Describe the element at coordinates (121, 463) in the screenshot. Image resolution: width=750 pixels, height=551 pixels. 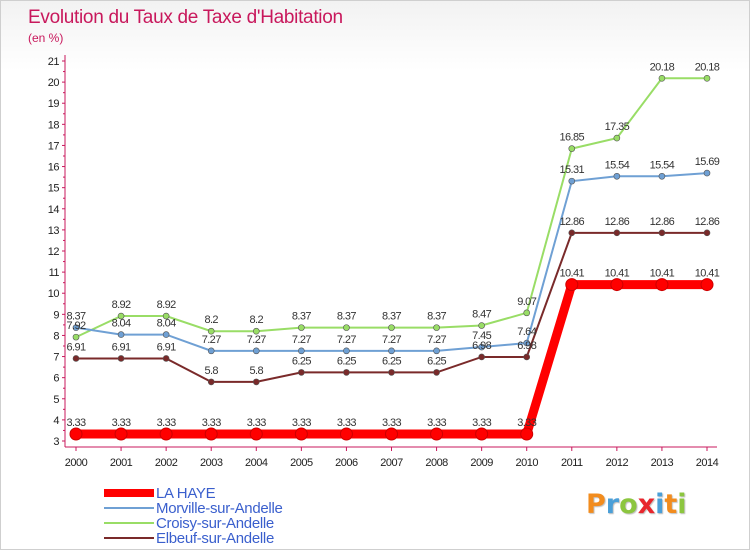
I see `x-tick-label: 2001` at that location.